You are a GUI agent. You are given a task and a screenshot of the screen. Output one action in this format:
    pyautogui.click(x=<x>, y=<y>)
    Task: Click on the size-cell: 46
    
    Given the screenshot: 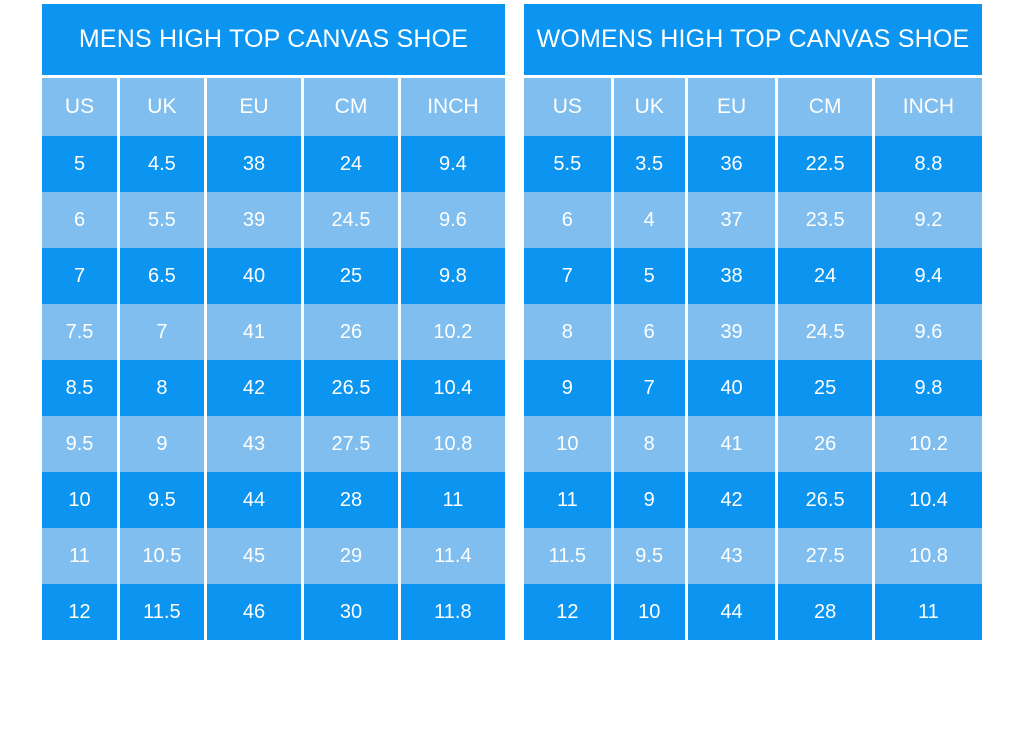 What is the action you would take?
    pyautogui.click(x=254, y=612)
    